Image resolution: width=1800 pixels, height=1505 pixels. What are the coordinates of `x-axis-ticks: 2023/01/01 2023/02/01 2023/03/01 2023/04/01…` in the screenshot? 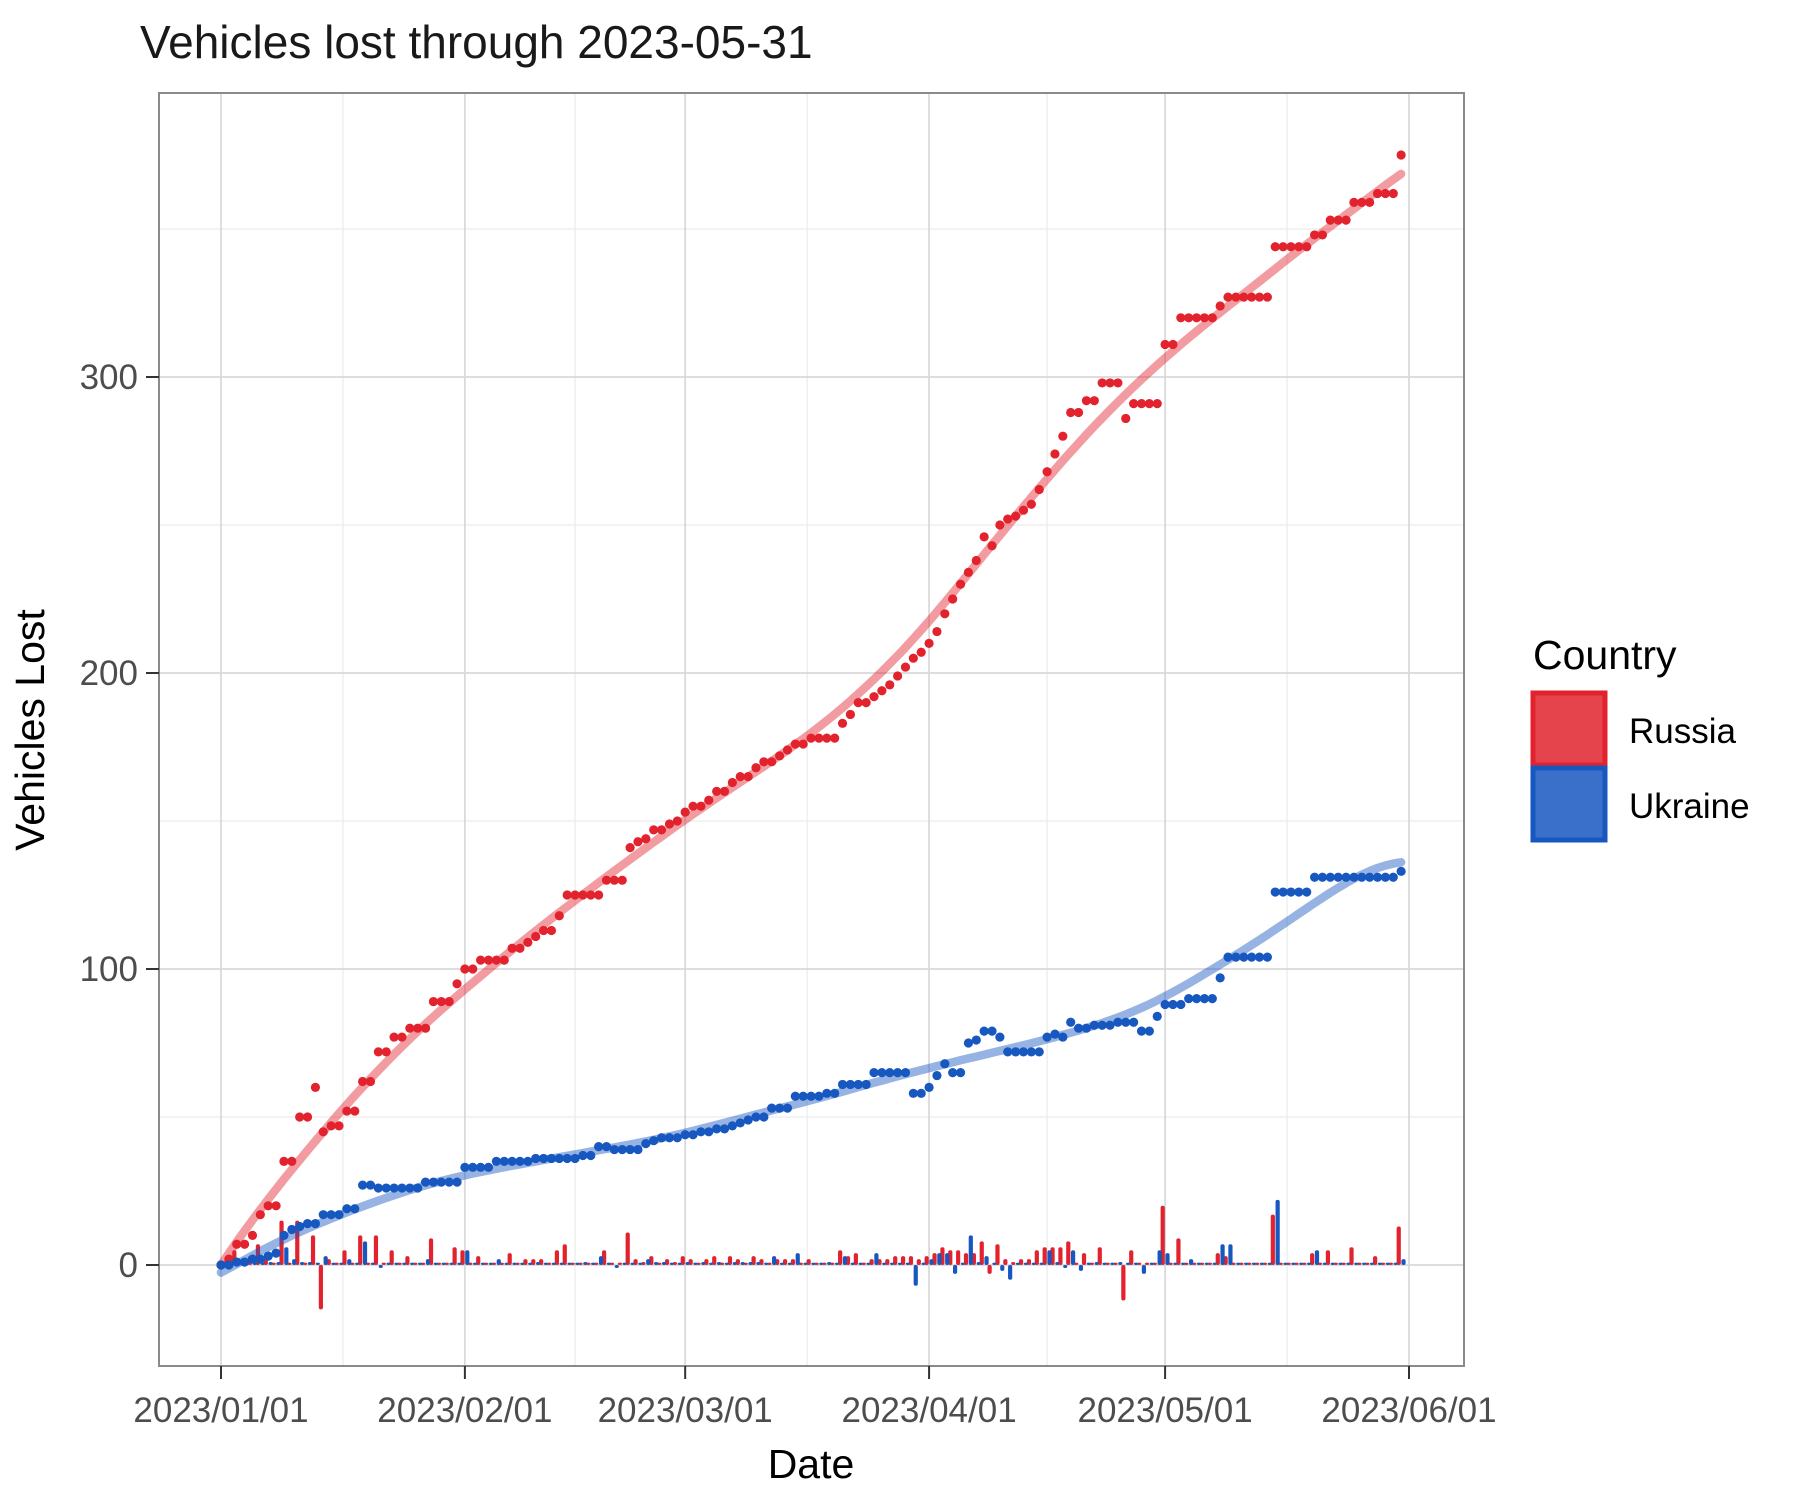 It's located at (815, 1398).